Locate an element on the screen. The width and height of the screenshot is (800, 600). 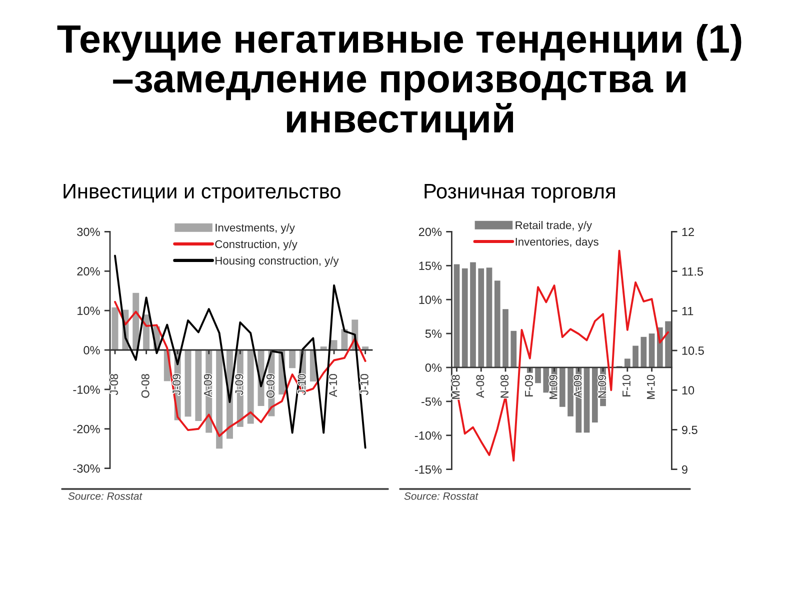
y2-tick-label: 9 is located at coordinates (685, 469).